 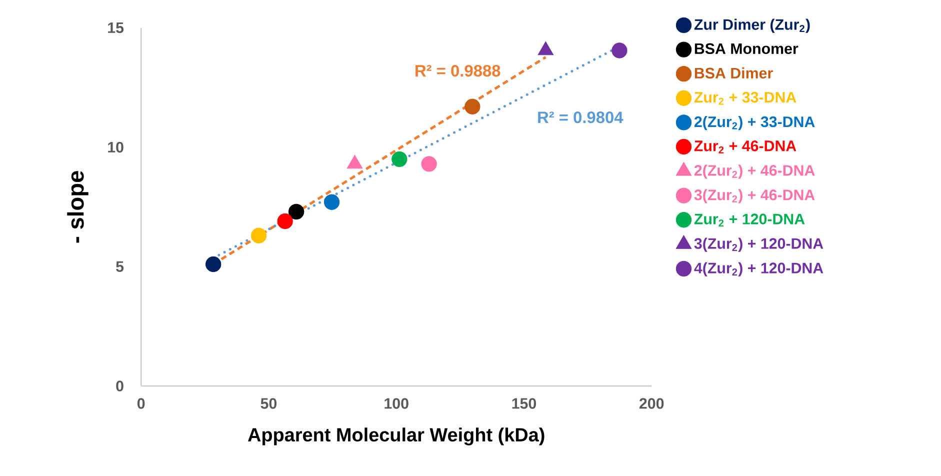 What do you see at coordinates (759, 245) in the screenshot?
I see `legend-label: 3(Zur$_{2}$) + 120-DNA` at bounding box center [759, 245].